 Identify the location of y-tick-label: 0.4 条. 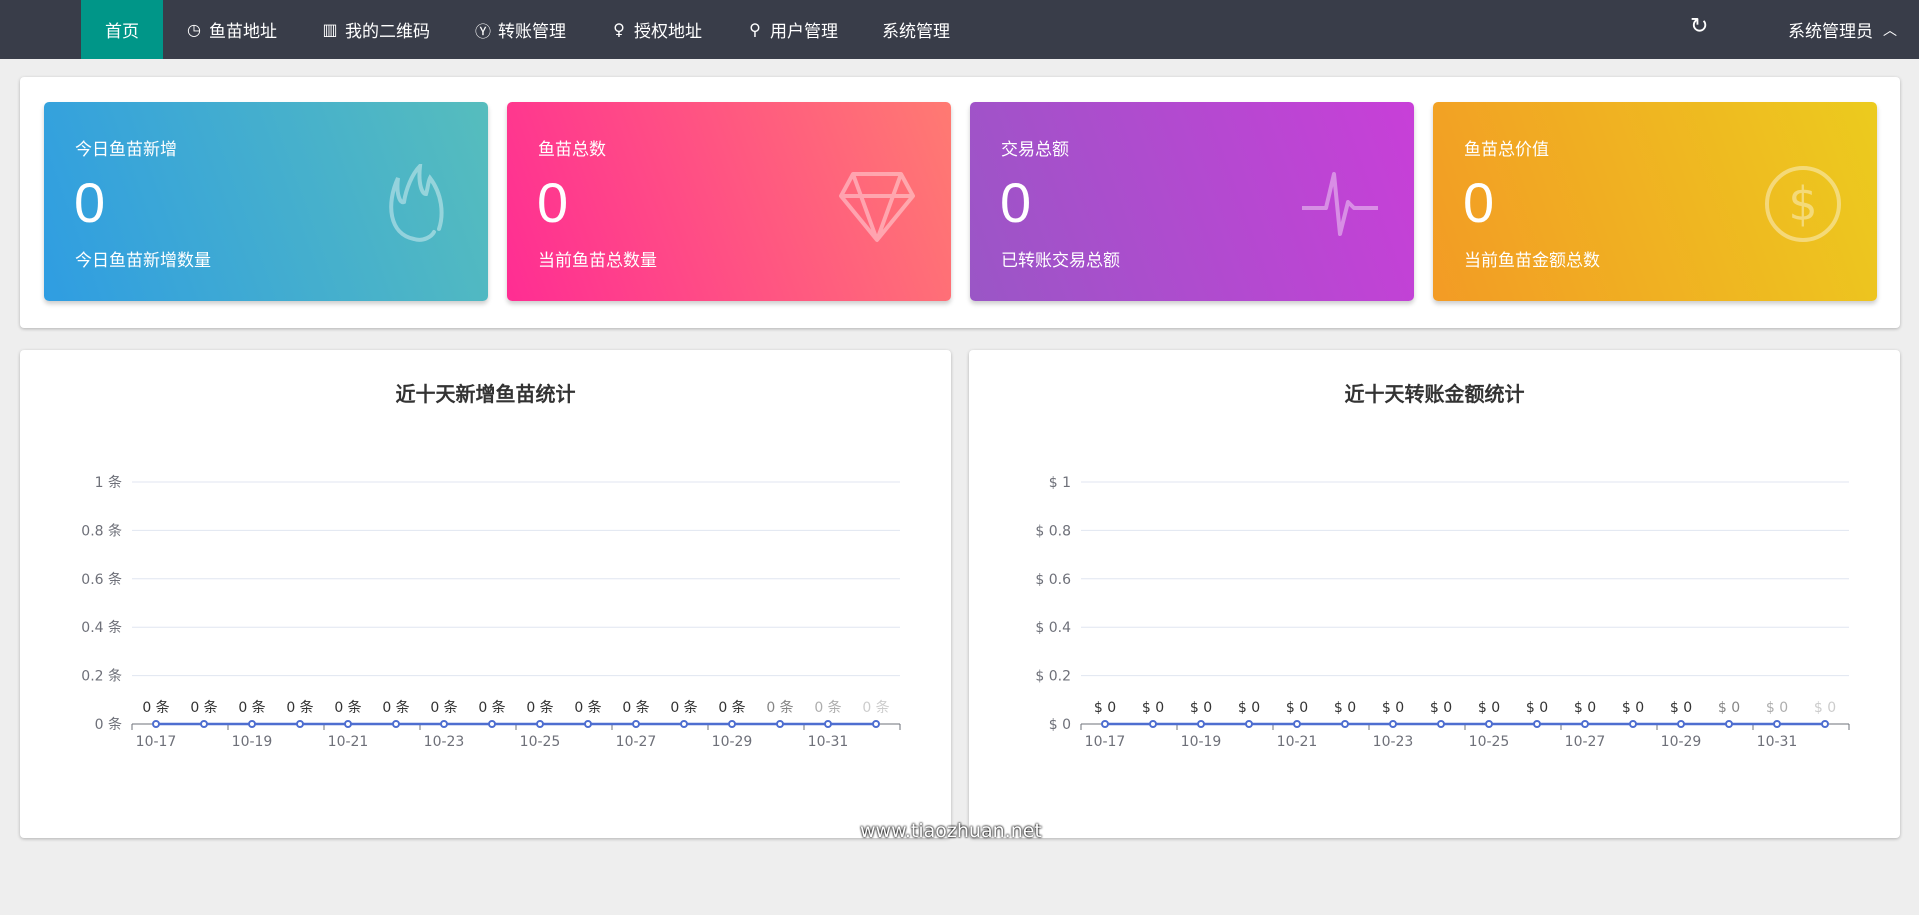
(101, 627).